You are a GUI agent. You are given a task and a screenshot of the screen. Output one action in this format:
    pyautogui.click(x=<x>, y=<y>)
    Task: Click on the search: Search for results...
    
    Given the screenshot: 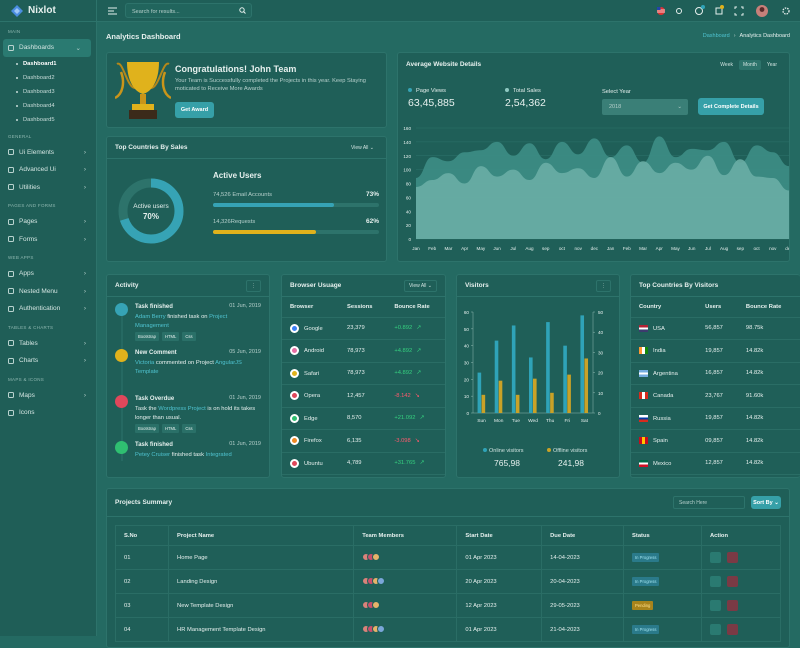 What is the action you would take?
    pyautogui.click(x=188, y=10)
    